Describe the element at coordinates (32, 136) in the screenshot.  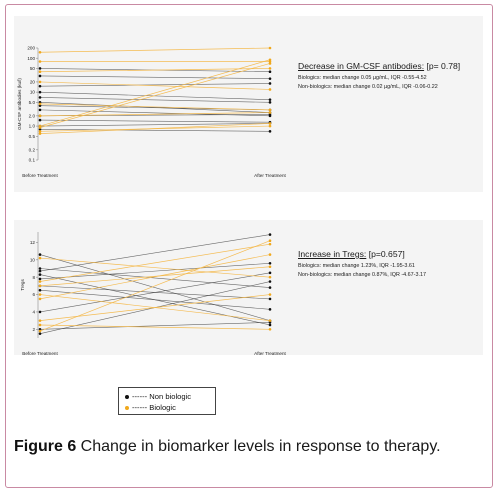
I see `gmcsf-y-tick-label: 0.5` at that location.